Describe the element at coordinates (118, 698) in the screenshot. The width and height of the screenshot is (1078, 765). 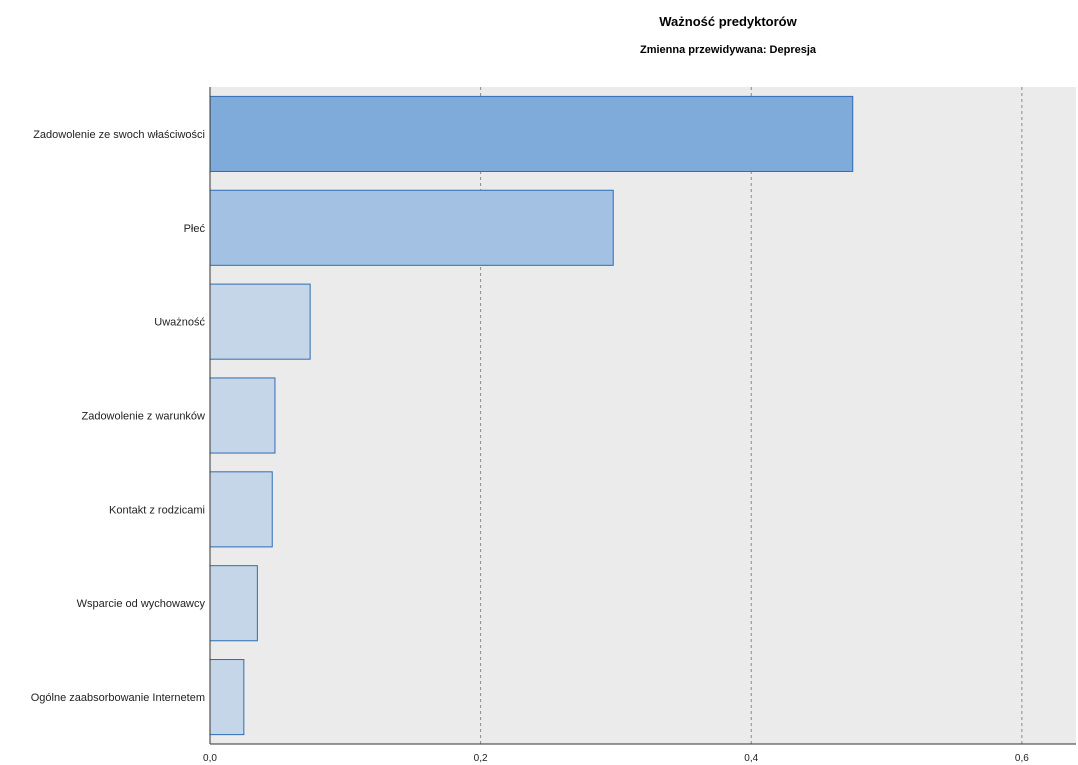
I see `category-label: Ogólne zaabsorbowanie Internetem` at that location.